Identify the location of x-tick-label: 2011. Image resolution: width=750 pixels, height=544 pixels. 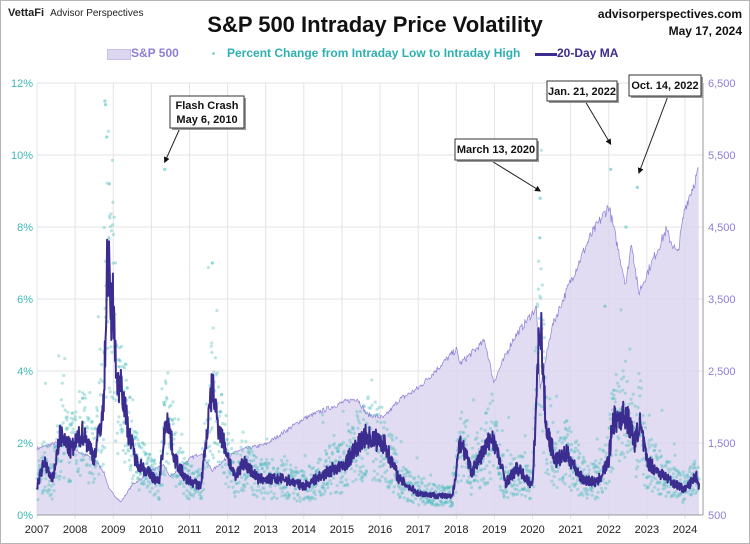
(190, 530).